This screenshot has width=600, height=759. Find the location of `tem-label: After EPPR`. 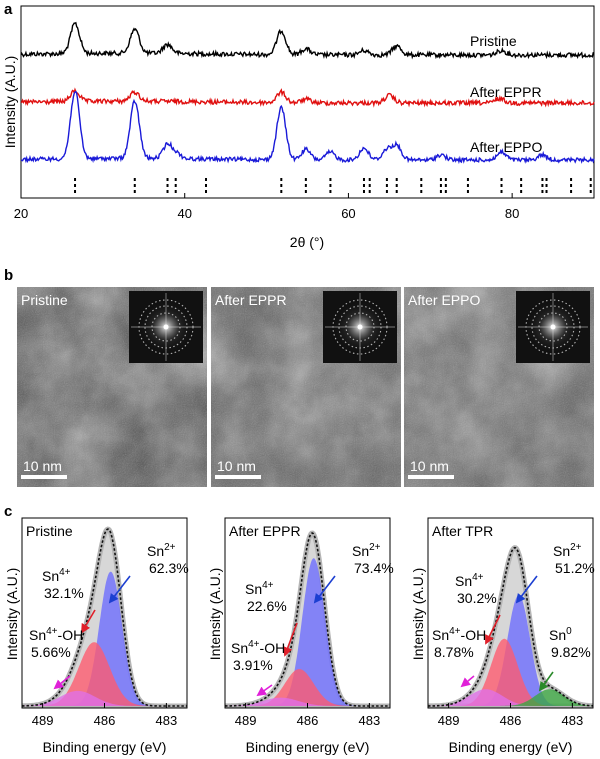

tem-label: After EPPR is located at coordinates (251, 300).